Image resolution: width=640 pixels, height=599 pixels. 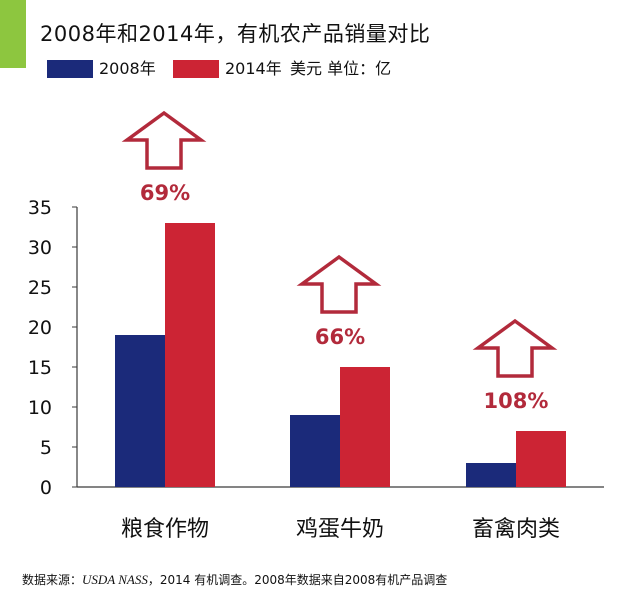 I want to click on accent-bar, so click(x=13, y=34).